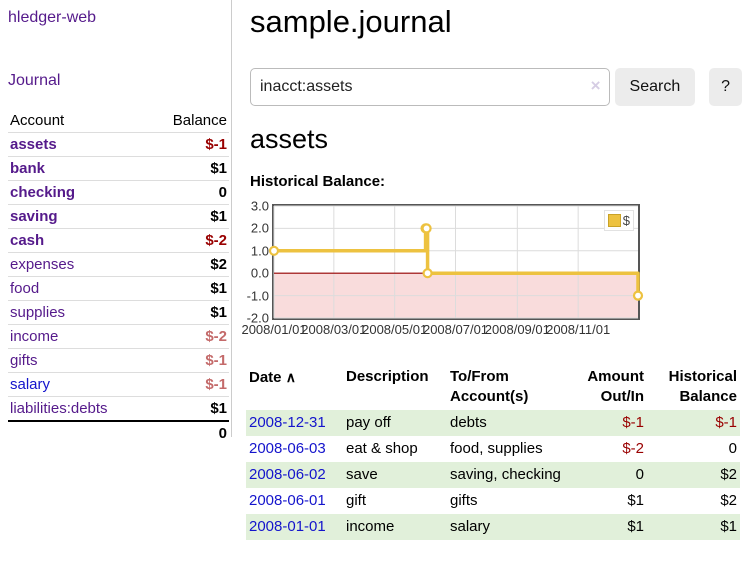  What do you see at coordinates (493, 527) in the screenshot?
I see `register-row: 2008-01-01 income salary $1 $1` at bounding box center [493, 527].